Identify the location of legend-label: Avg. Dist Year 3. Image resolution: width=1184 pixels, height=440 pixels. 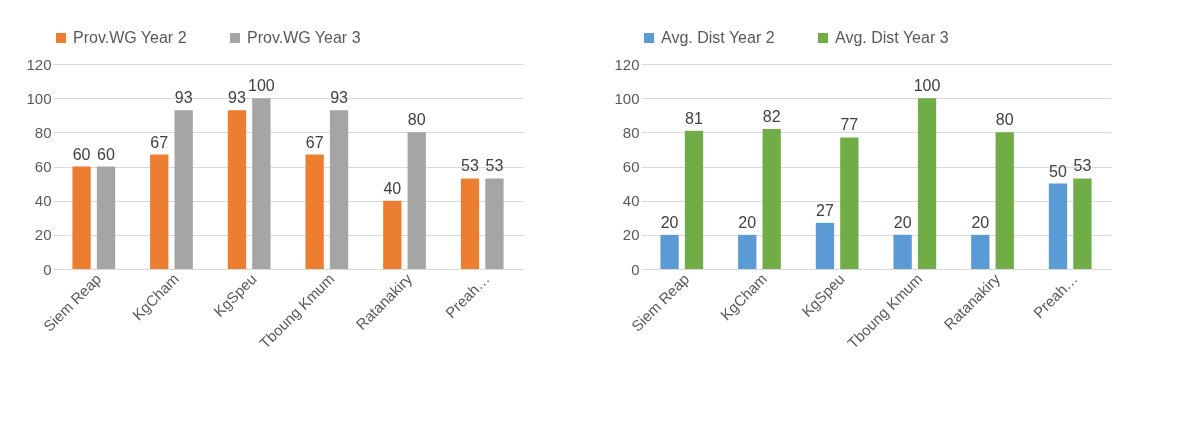
(892, 37).